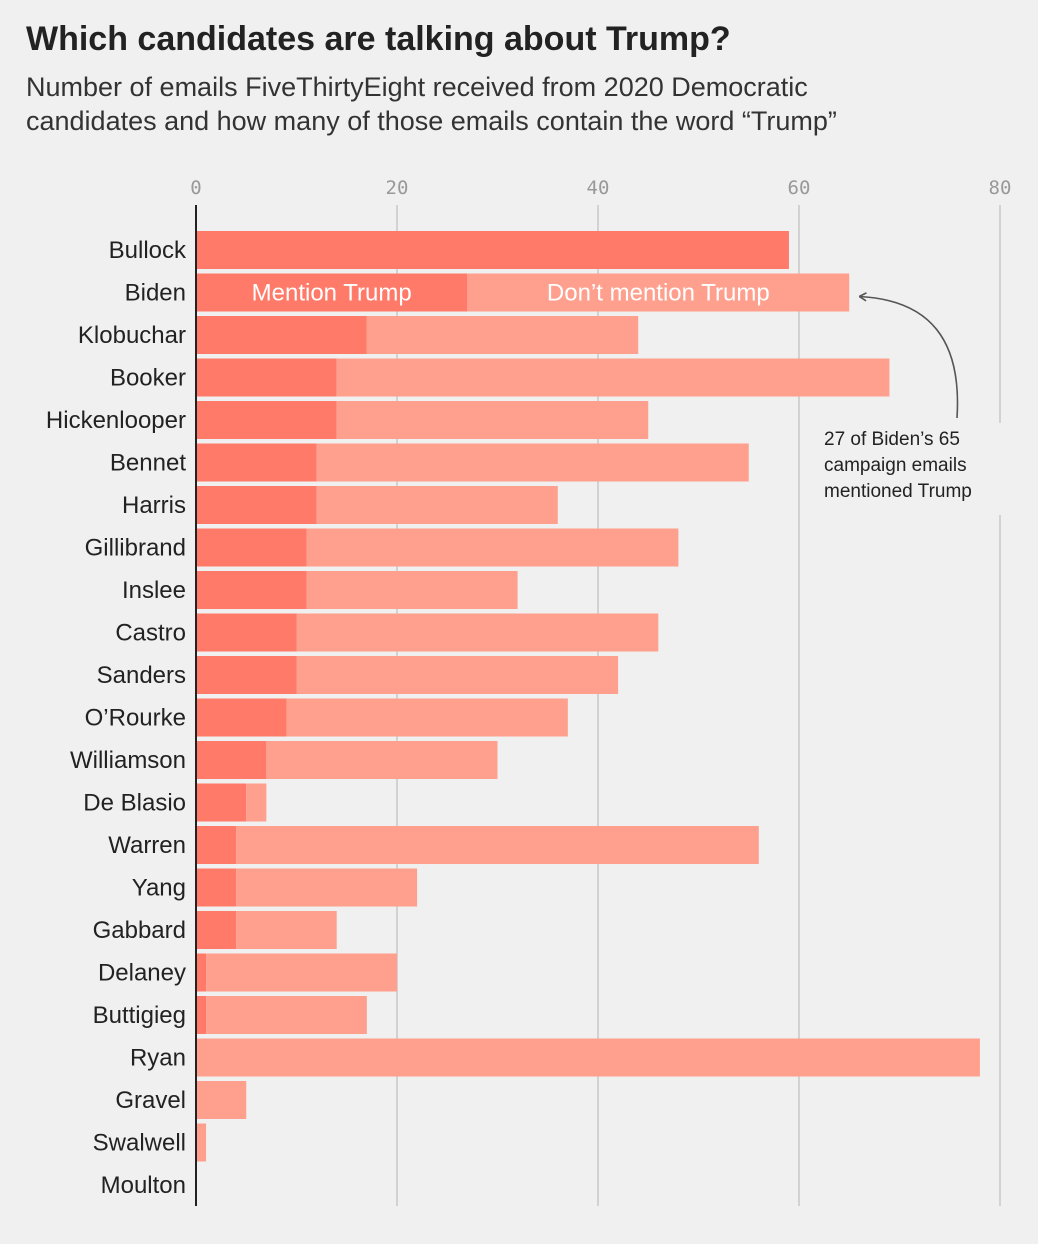  What do you see at coordinates (132, 335) in the screenshot?
I see `category-label: Klobuchar` at bounding box center [132, 335].